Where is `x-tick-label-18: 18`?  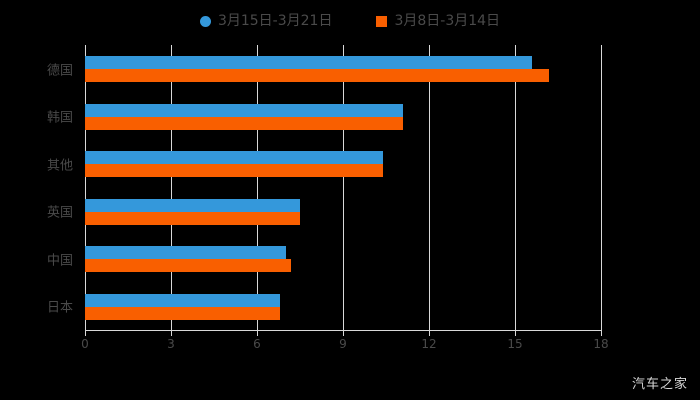
x-tick-label-18: 18 is located at coordinates (601, 344).